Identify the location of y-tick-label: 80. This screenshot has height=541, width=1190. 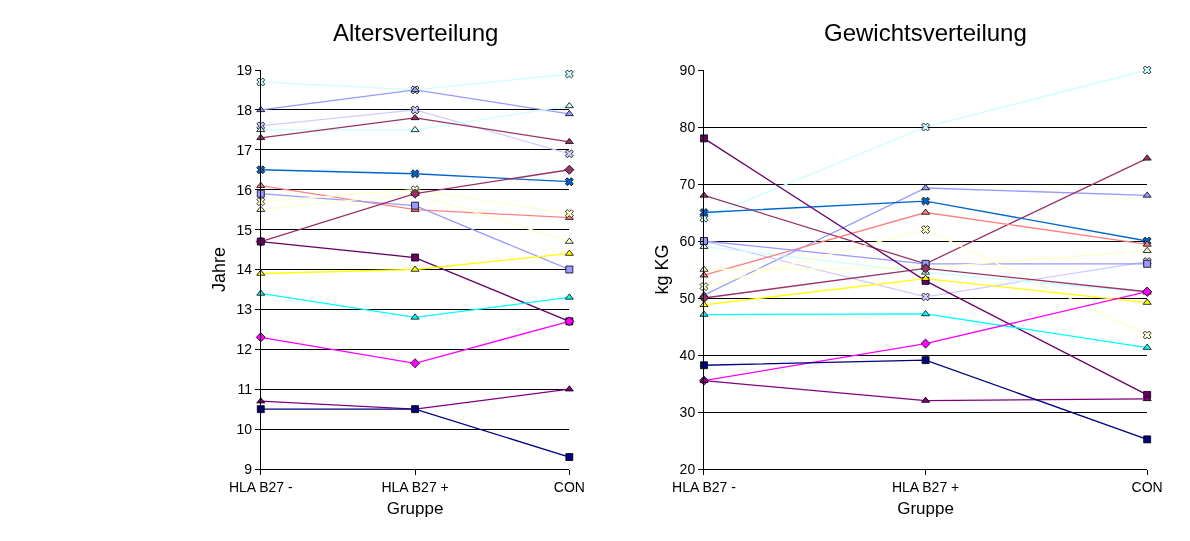
(687, 126).